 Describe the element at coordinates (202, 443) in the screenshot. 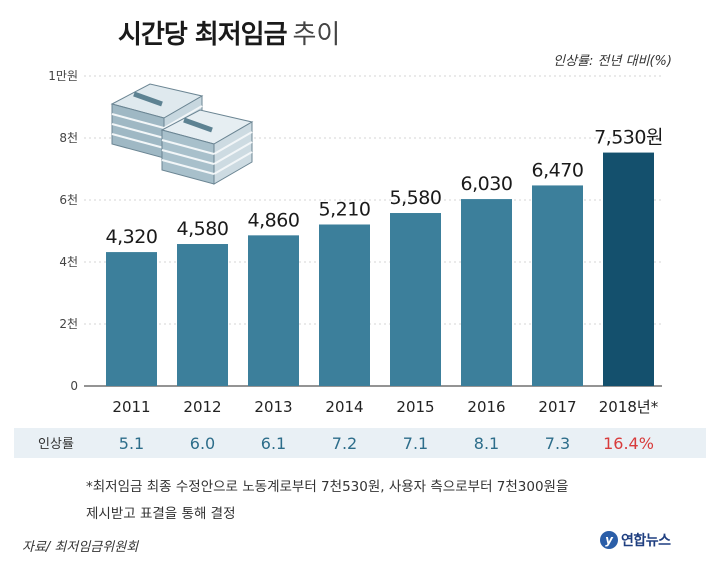

I see `rate-value: 6.0` at that location.